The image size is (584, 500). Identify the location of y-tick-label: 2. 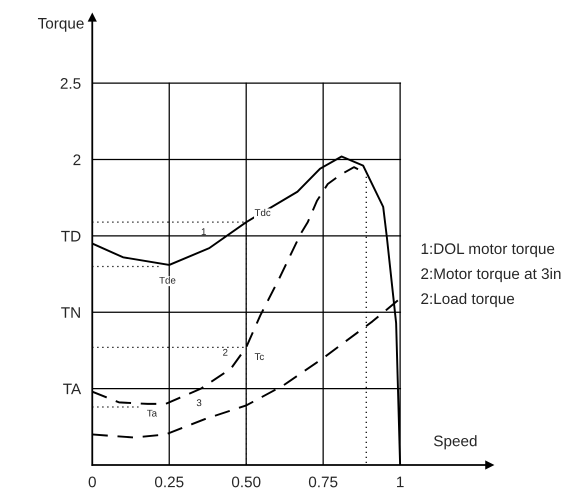
(76, 160).